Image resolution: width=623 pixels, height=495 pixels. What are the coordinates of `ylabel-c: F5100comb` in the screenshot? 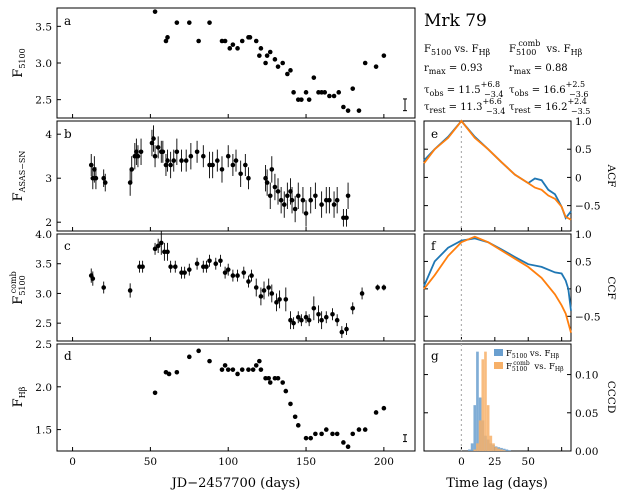 It's located at (18, 287).